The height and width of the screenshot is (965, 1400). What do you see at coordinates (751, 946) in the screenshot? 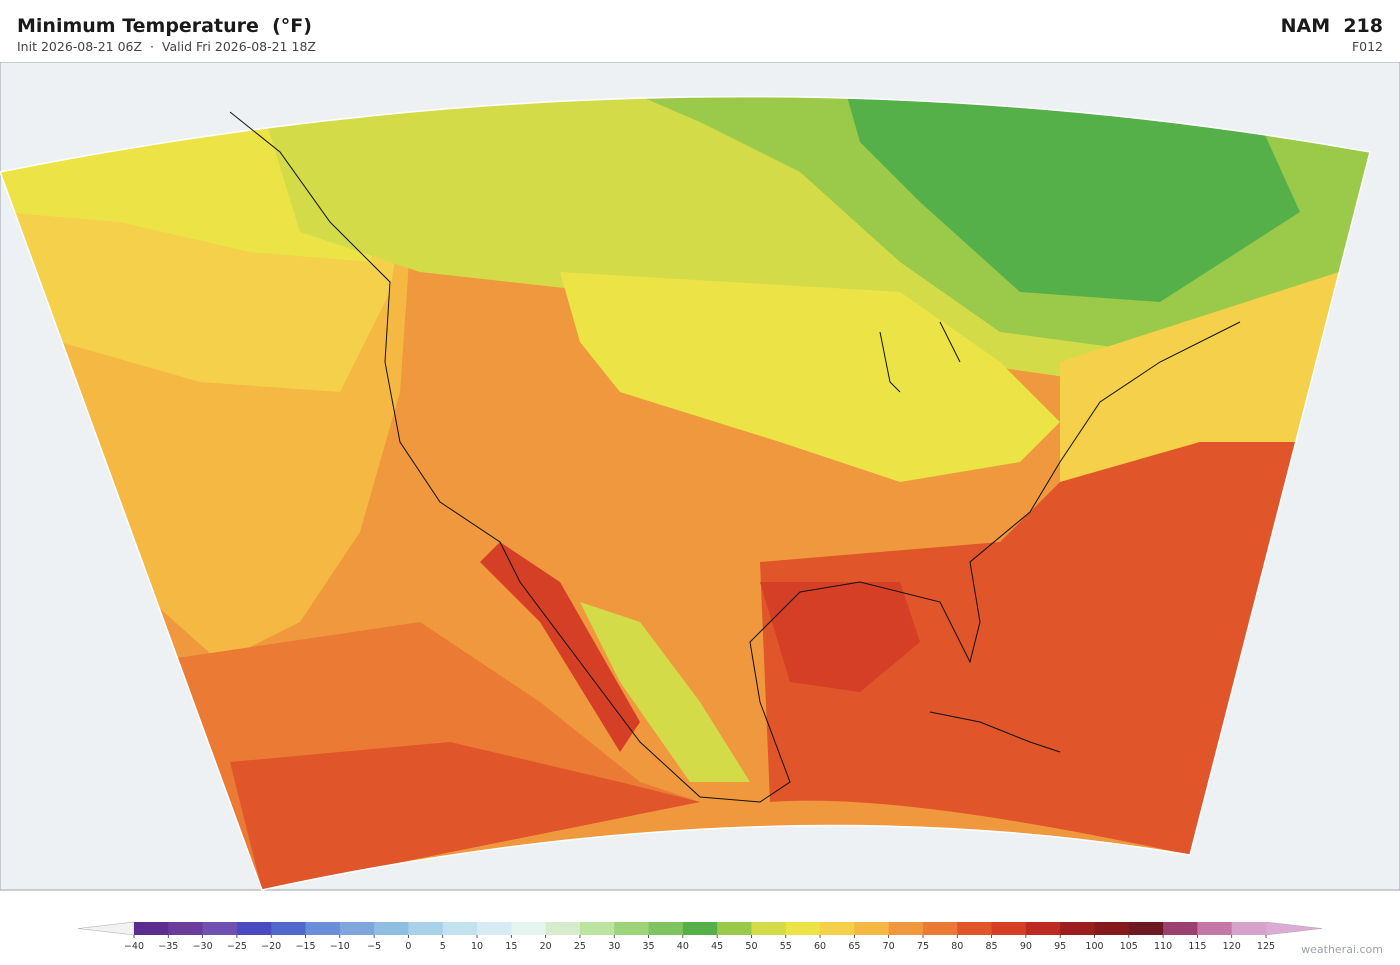
I see `colorbar-tick-label: 50` at bounding box center [751, 946].